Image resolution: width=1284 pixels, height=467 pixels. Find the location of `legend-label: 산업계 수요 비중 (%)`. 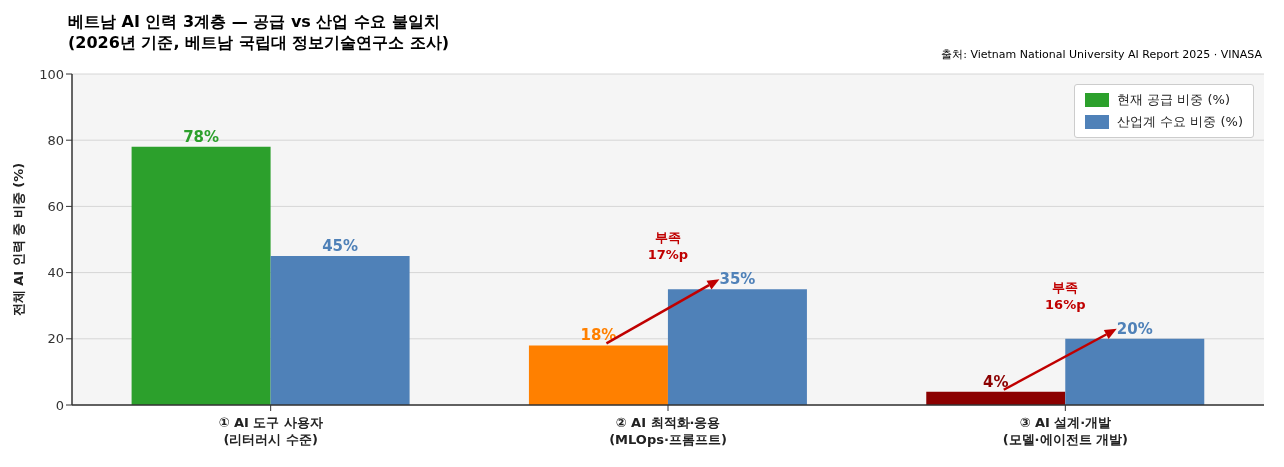

legend-label: 산업계 수요 비중 (%) is located at coordinates (1179, 122).